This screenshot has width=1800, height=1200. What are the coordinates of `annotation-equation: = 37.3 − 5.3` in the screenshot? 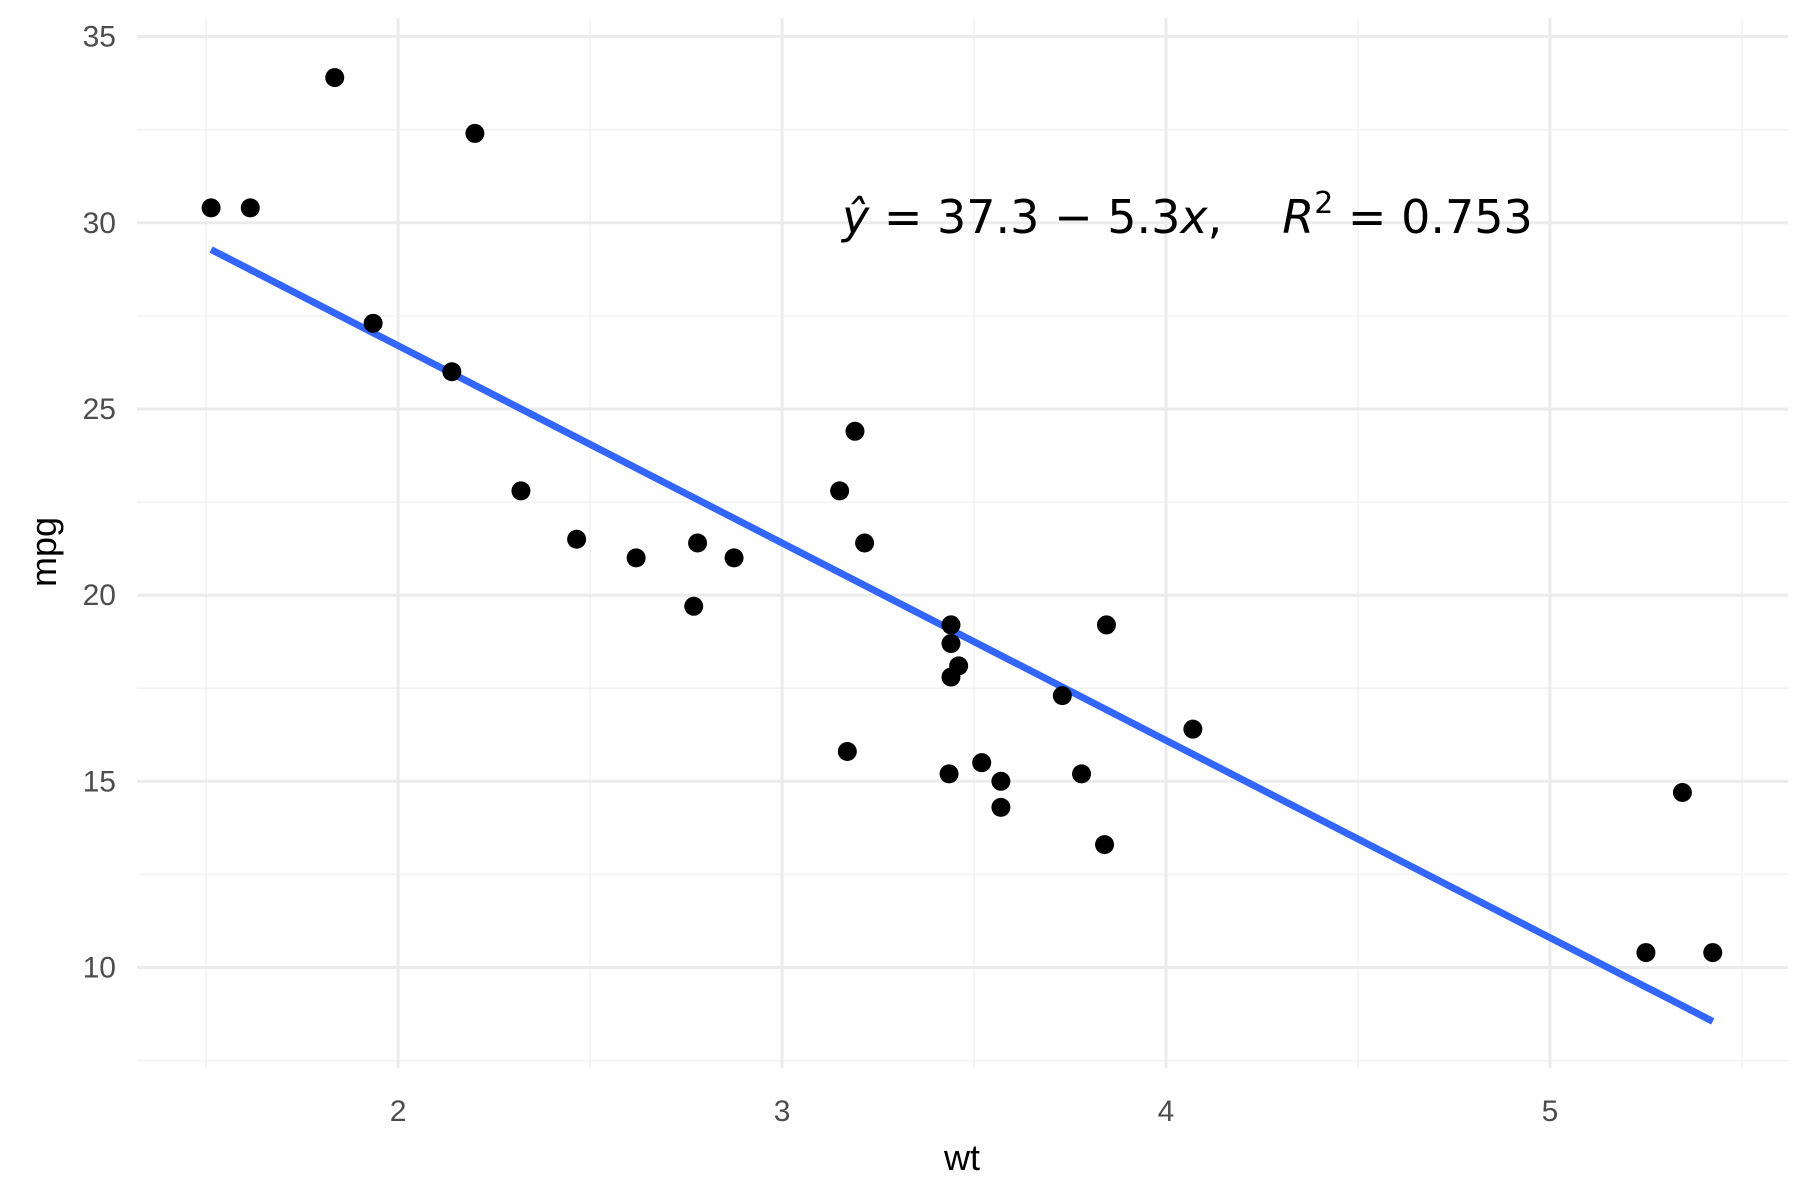 It's located at (1024, 217).